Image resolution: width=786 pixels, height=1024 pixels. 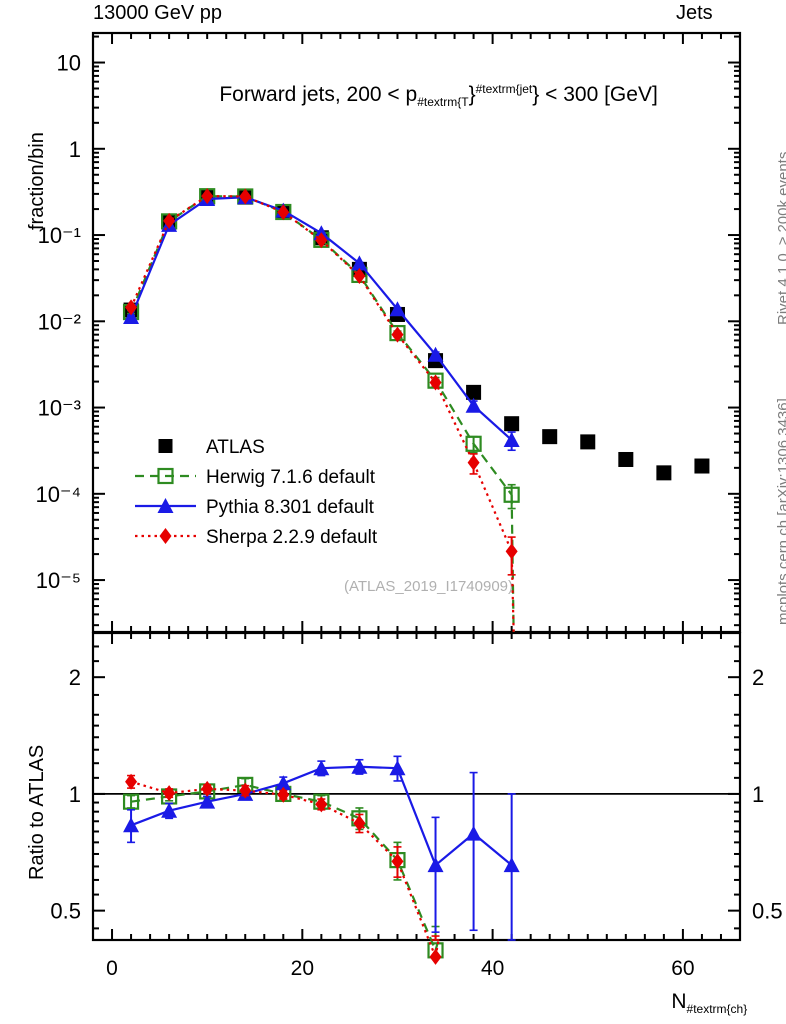 What do you see at coordinates (318, 94) in the screenshot?
I see `plot-title-prefix: Forward jets, 200 < p` at bounding box center [318, 94].